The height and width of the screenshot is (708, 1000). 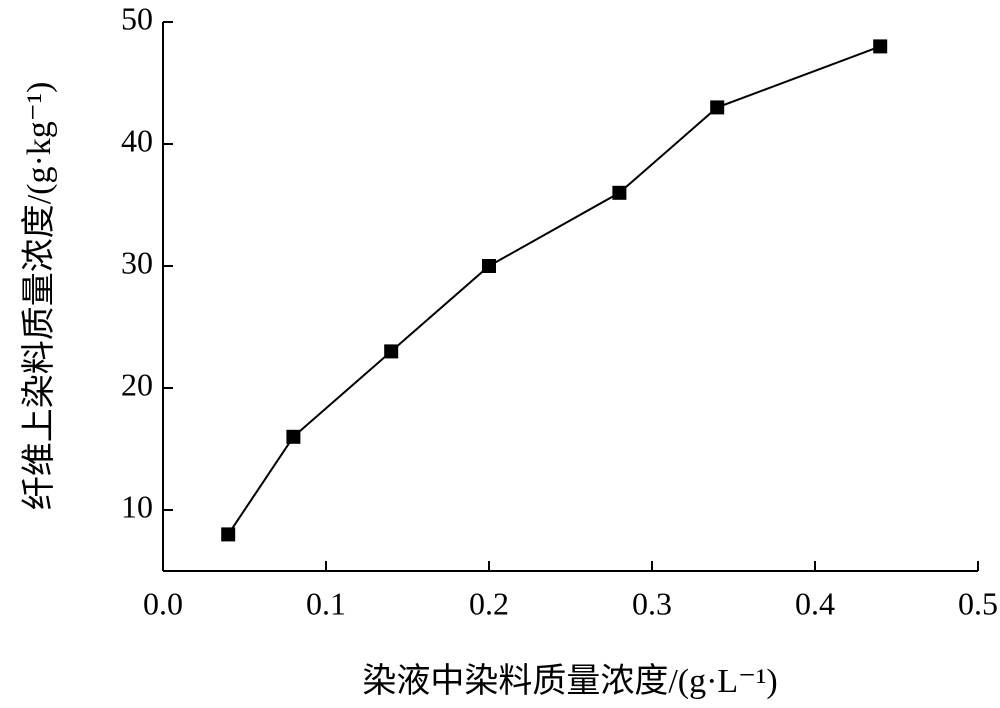 I want to click on x-tick-label: 0.3, so click(x=652, y=603).